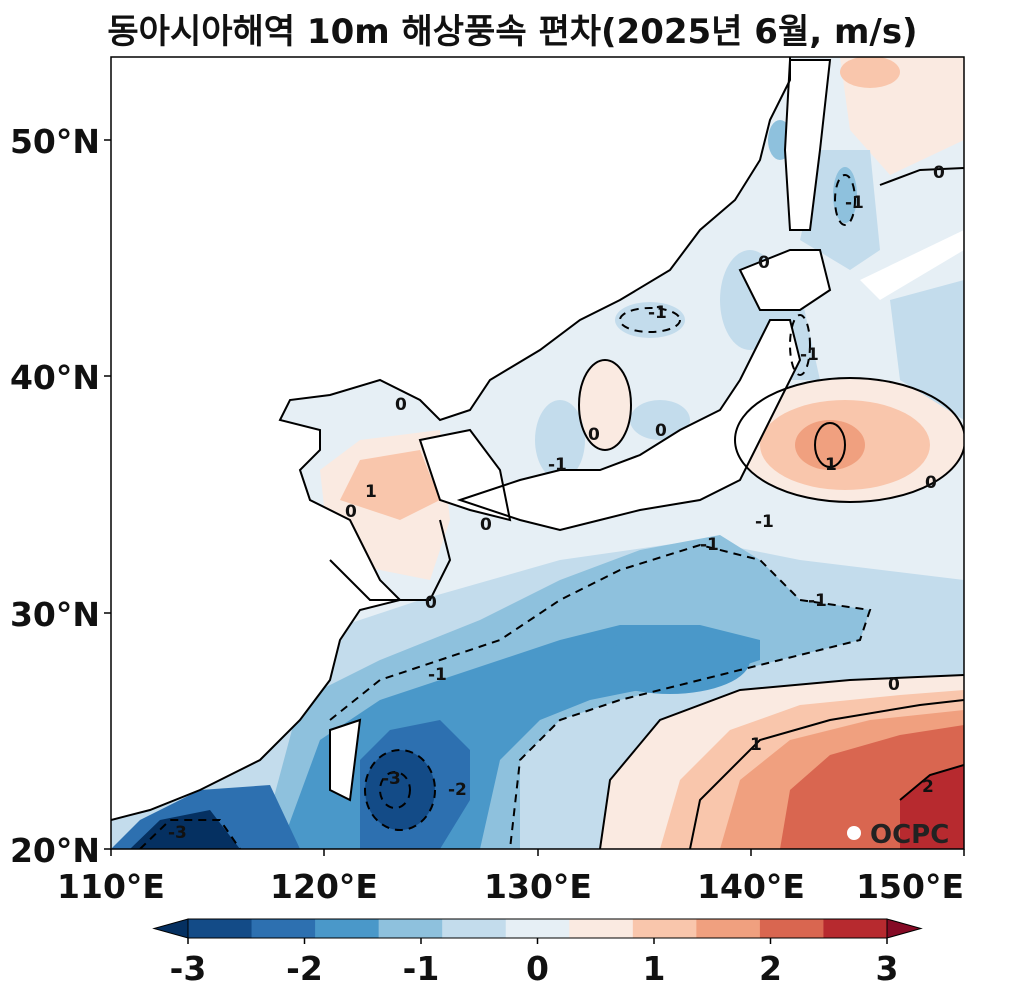 The width and height of the screenshot is (1025, 999). What do you see at coordinates (537, 968) in the screenshot?
I see `colorbar-tick-label: 0` at bounding box center [537, 968].